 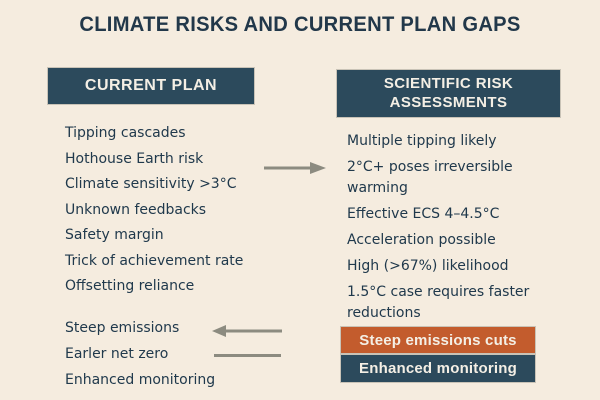 I want to click on list-item: 2°C+ poses irreversible warming, so click(x=430, y=177).